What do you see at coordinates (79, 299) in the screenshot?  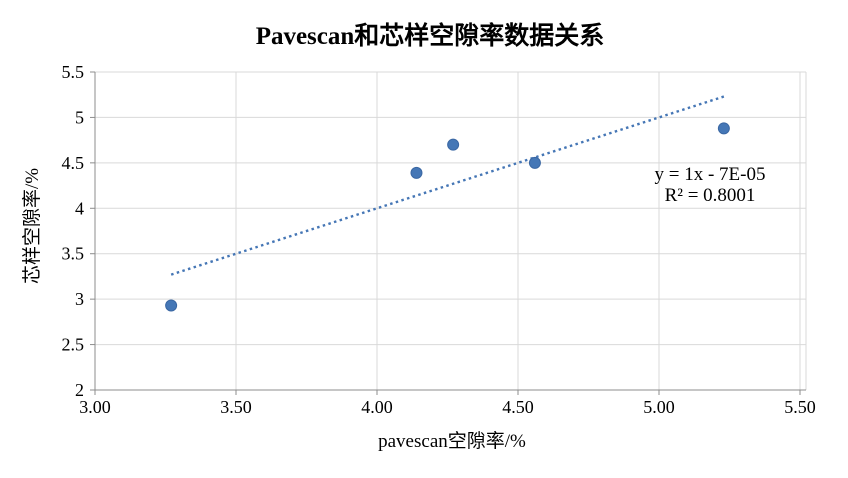 I see `y-tick-label: 3` at bounding box center [79, 299].